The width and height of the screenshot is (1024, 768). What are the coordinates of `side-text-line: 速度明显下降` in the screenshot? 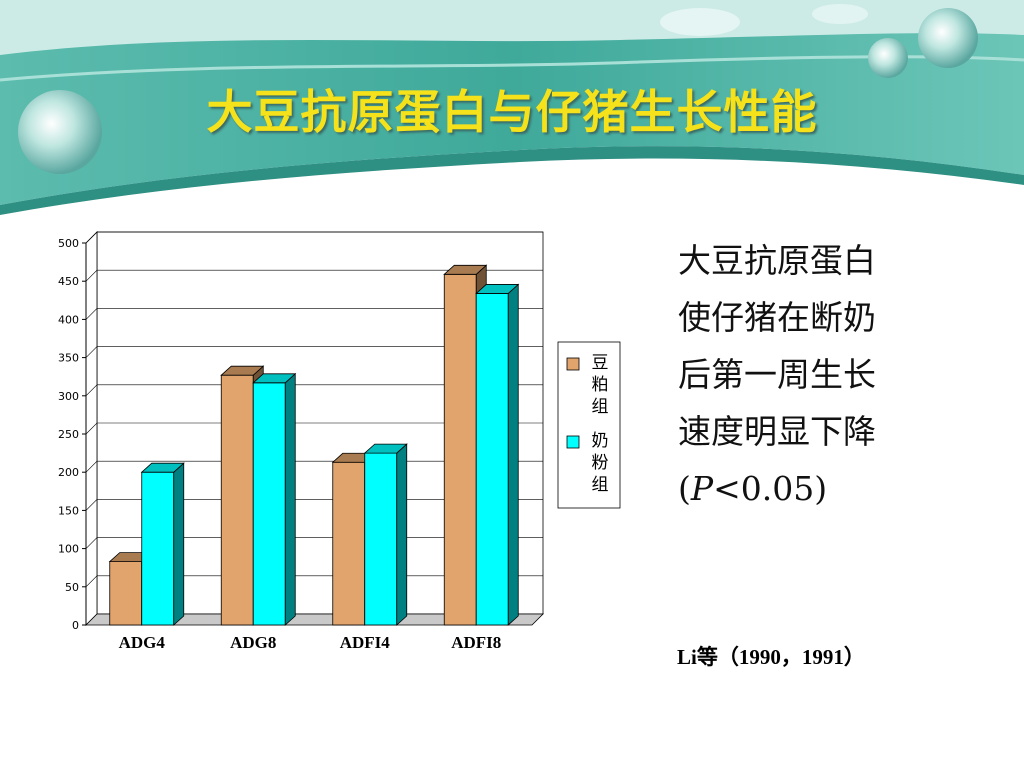 It's located at (777, 431).